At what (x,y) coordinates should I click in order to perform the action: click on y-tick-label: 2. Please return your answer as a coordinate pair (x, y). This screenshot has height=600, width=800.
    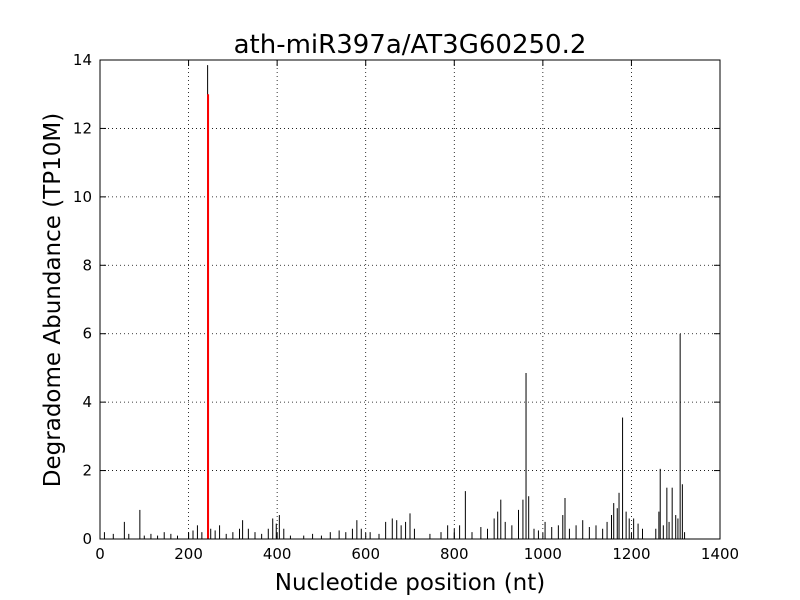
    Looking at the image, I should click on (87, 471).